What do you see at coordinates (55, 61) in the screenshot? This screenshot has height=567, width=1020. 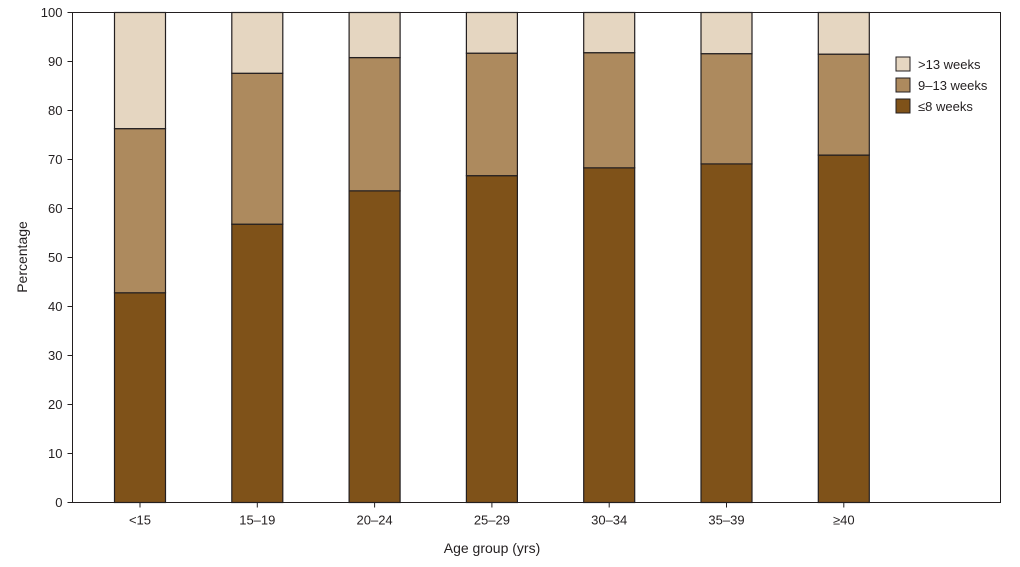 I see `y-tick-label: 90` at bounding box center [55, 61].